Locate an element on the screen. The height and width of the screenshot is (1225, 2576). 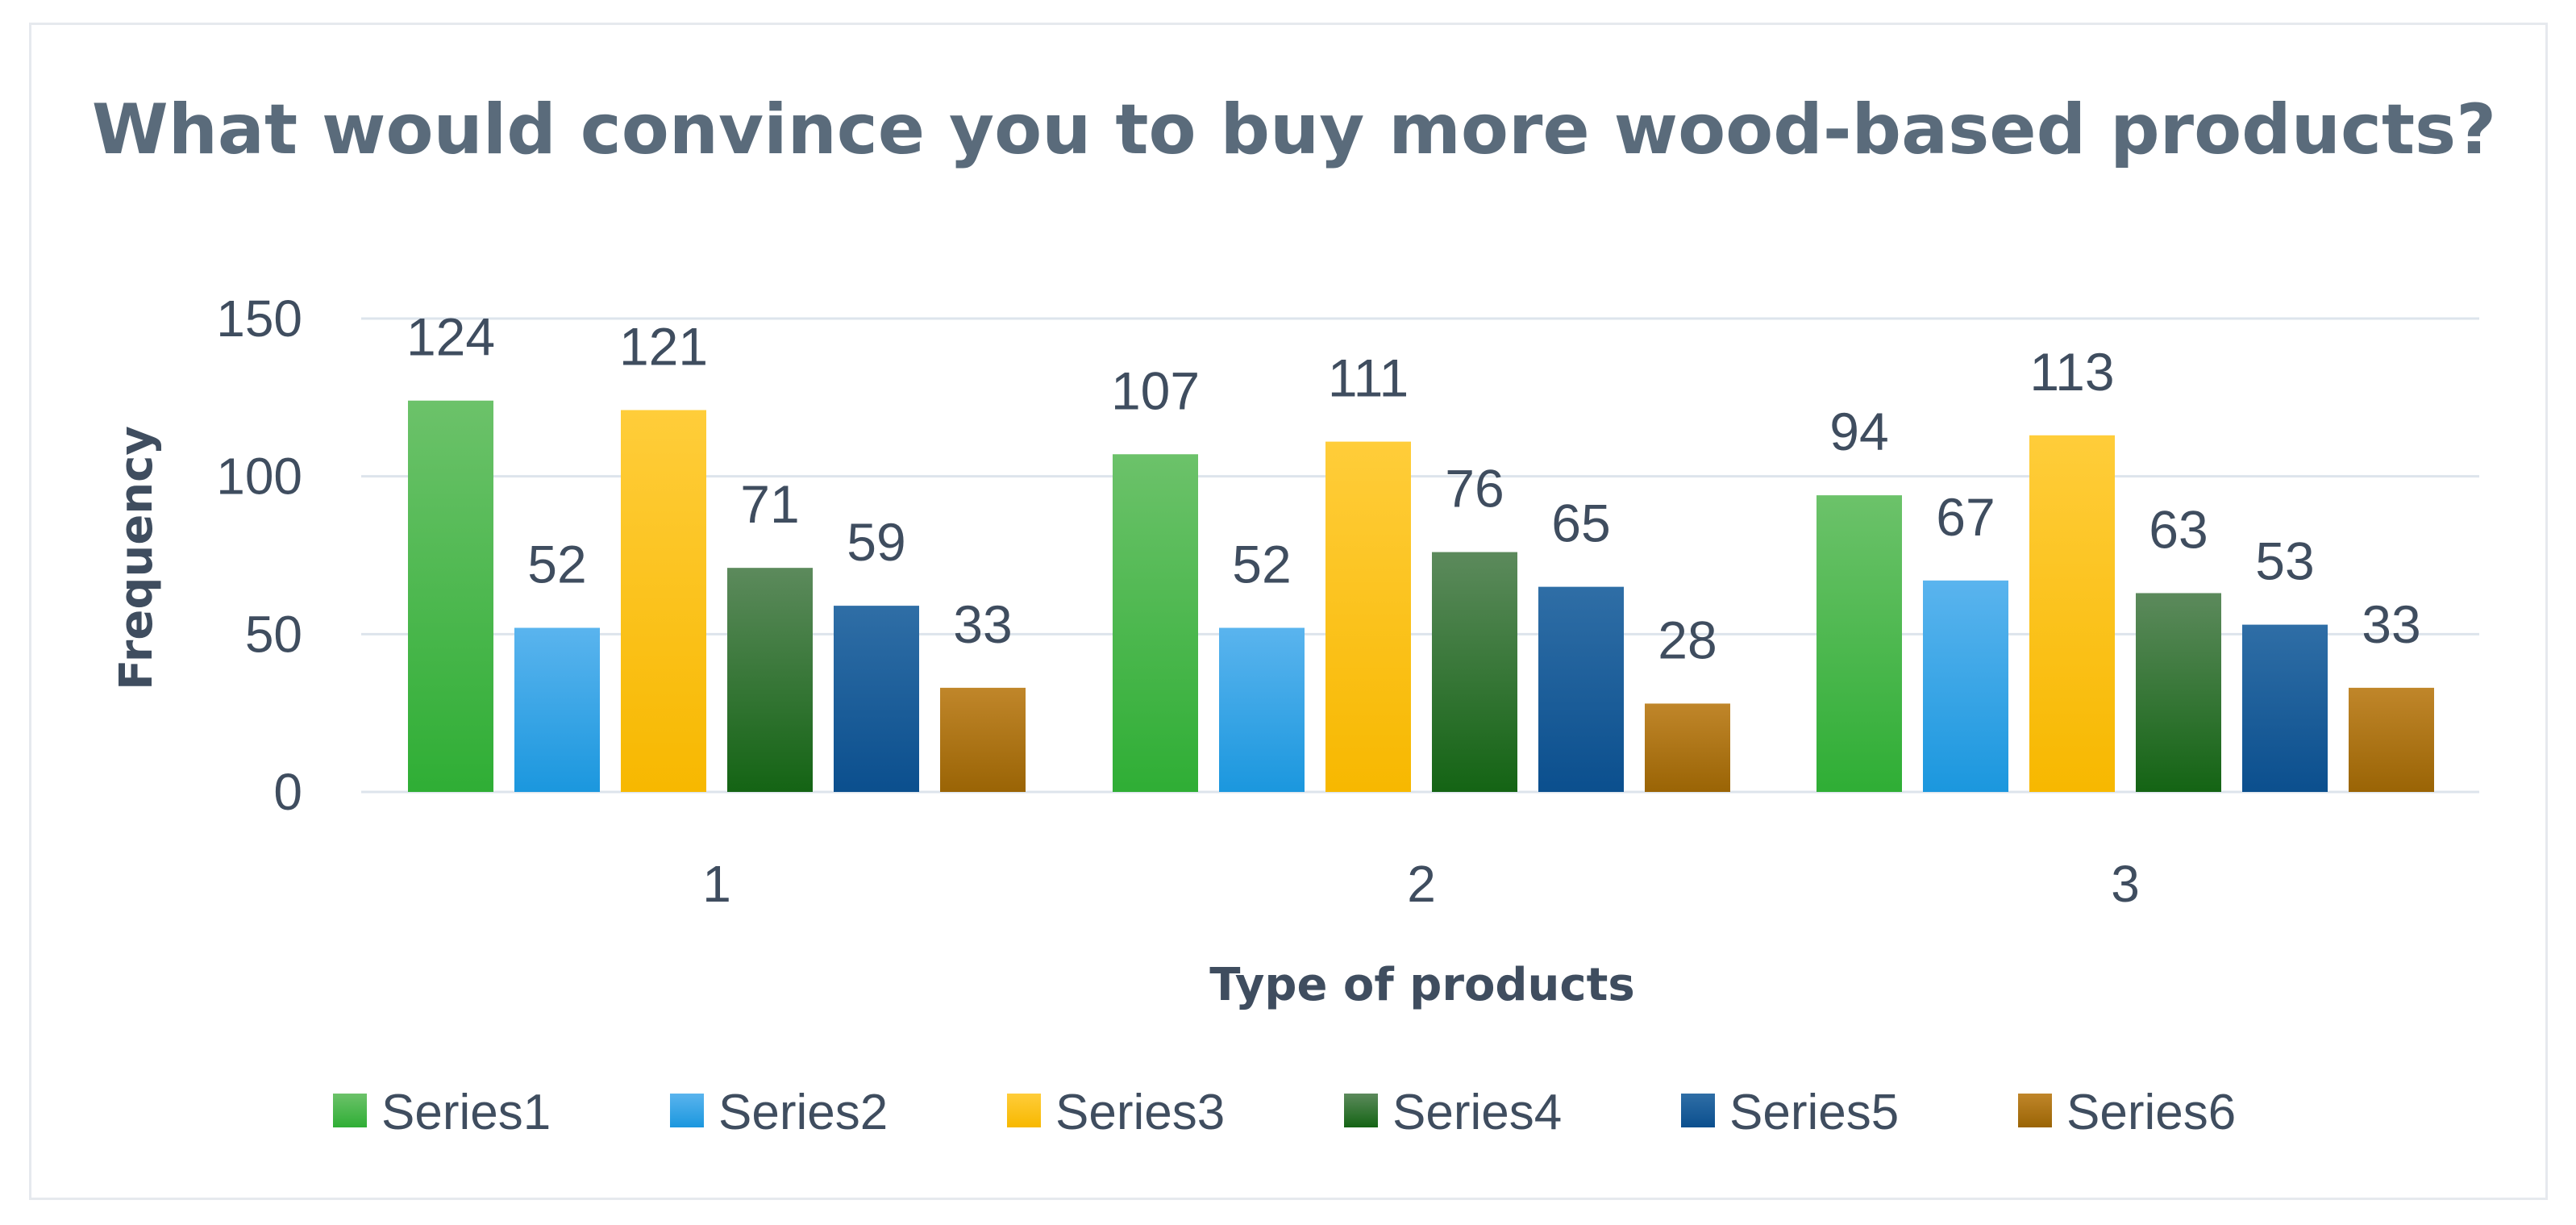
legend-item-series6: Series6 is located at coordinates (2127, 1112).